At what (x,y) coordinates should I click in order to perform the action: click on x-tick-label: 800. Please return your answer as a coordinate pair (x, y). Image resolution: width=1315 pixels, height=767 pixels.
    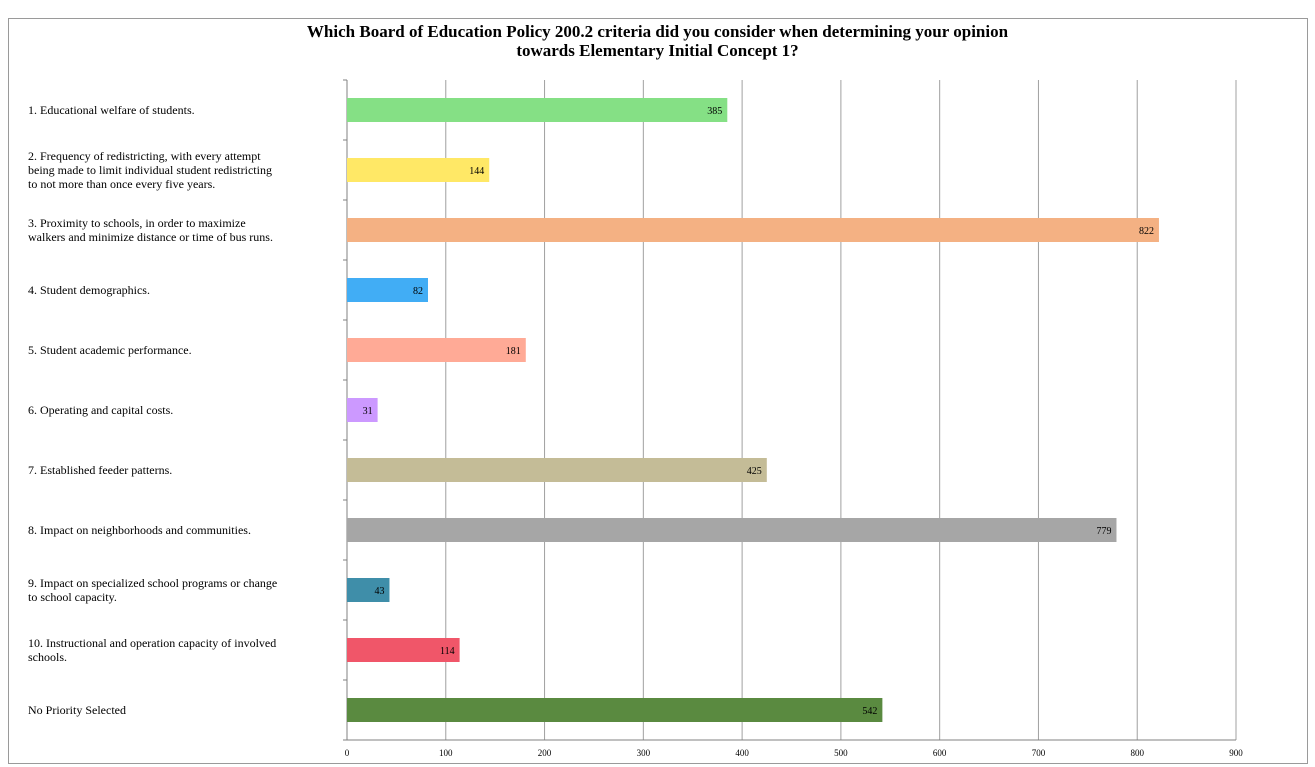
    Looking at the image, I should click on (1137, 753).